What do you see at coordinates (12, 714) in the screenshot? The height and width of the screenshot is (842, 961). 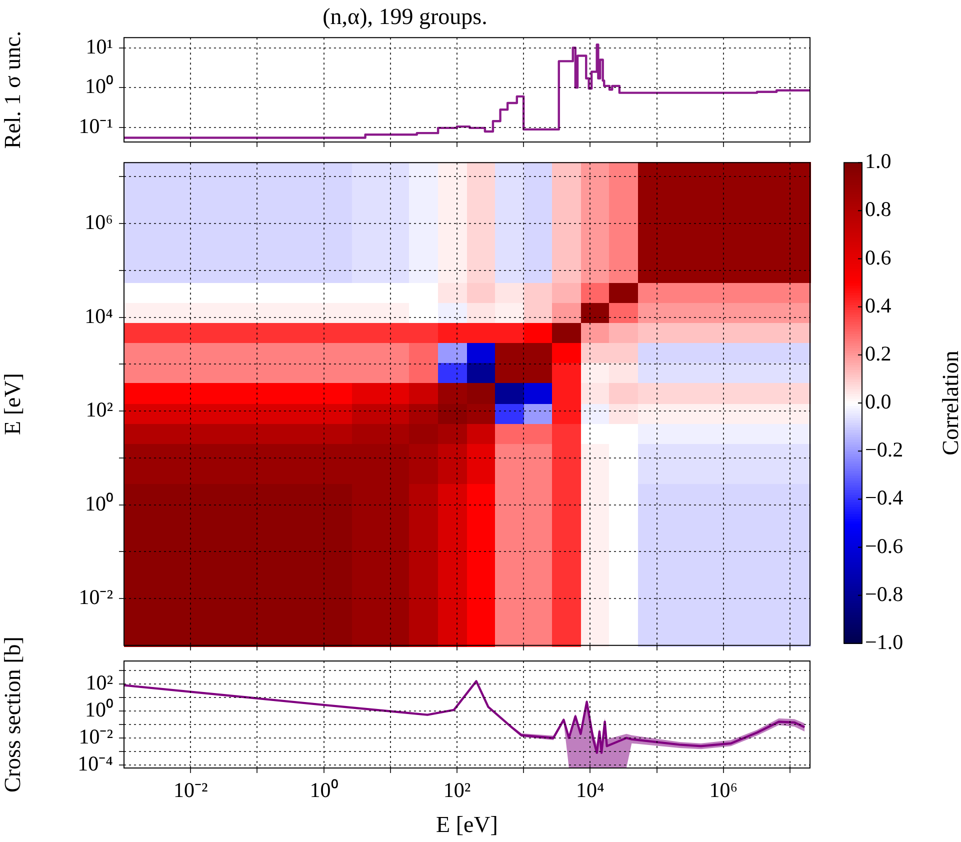 I see `y-axis-title: Cross section [b]` at bounding box center [12, 714].